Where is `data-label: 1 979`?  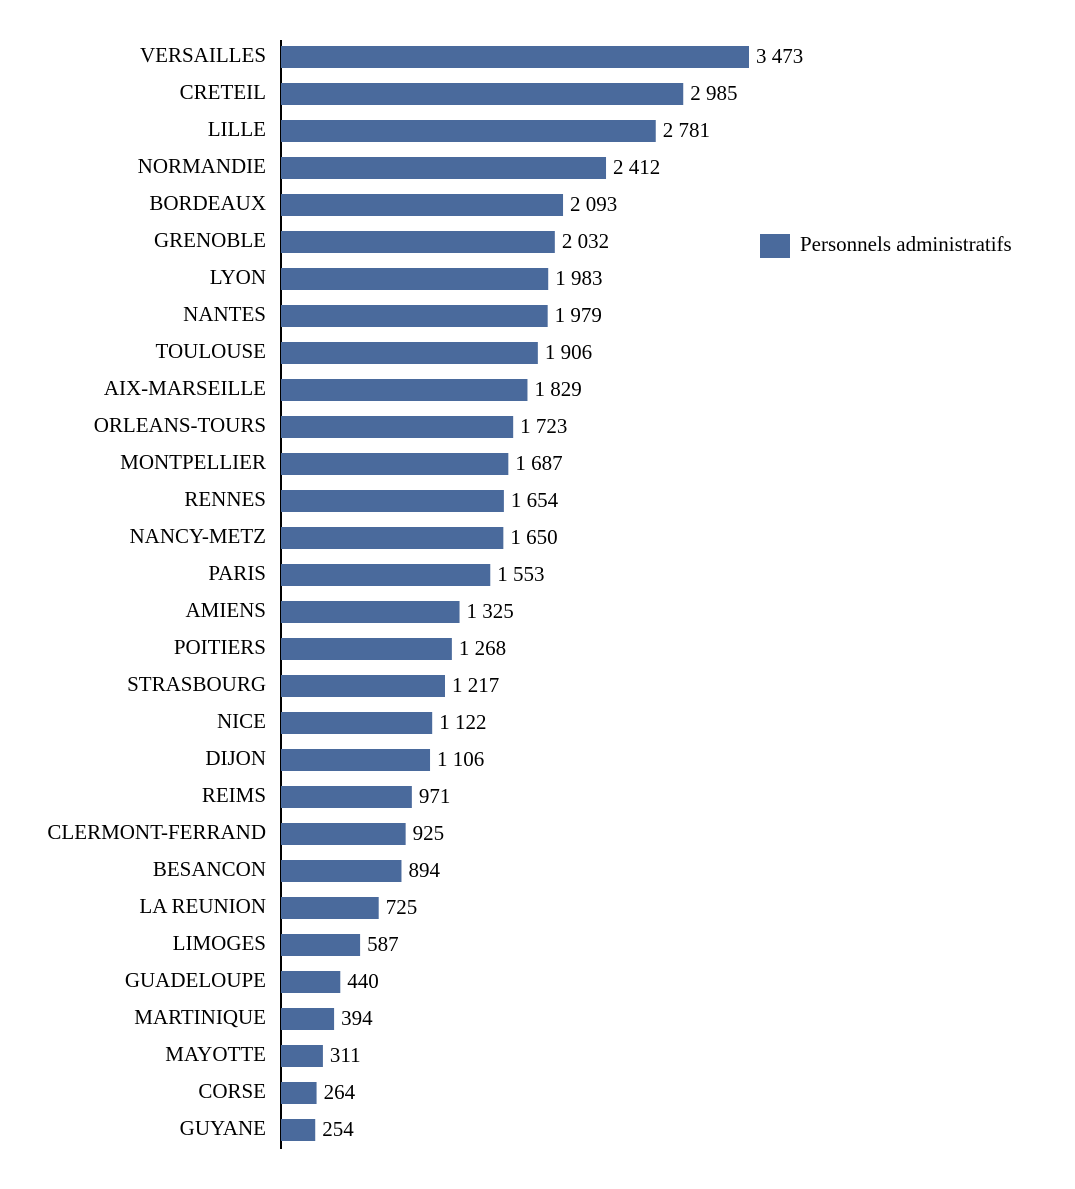
data-label: 1 979 is located at coordinates (578, 315).